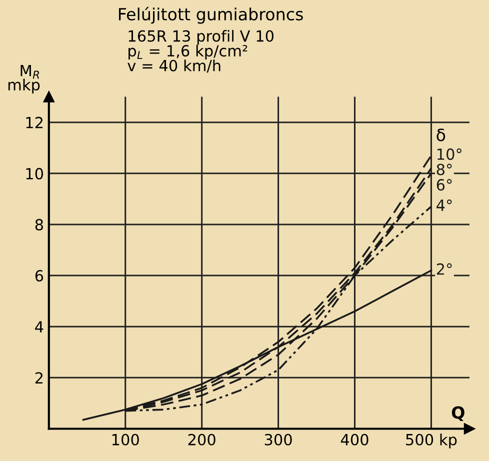 Image resolution: width=489 pixels, height=461 pixels. What do you see at coordinates (444, 205) in the screenshot?
I see `series-label: 4°` at bounding box center [444, 205].